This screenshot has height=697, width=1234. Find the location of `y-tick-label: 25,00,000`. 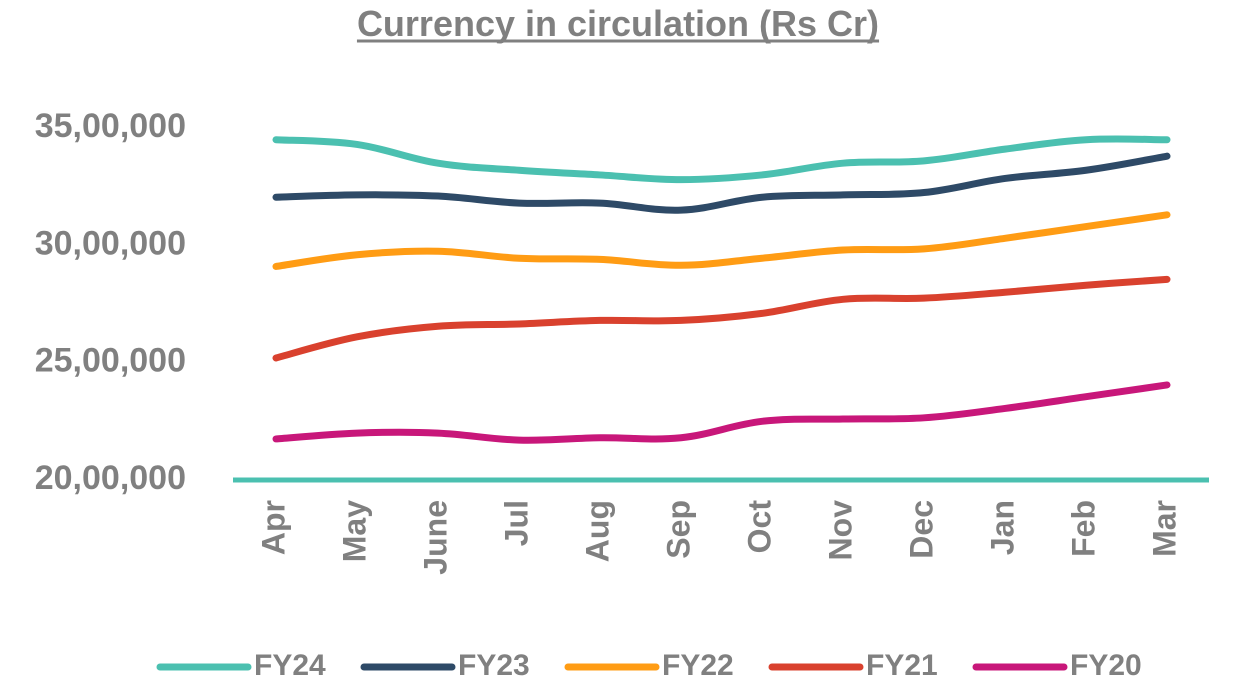

y-tick-label: 25,00,000 is located at coordinates (110, 361).